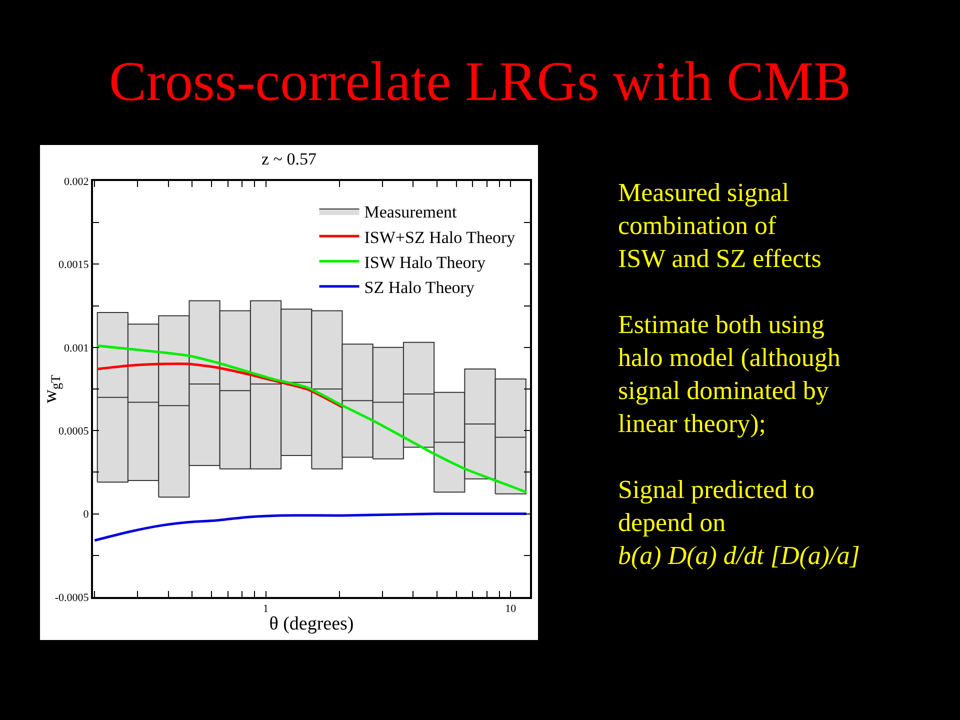  What do you see at coordinates (419, 287) in the screenshot?
I see `legend-label: SZ Halo Theory` at bounding box center [419, 287].